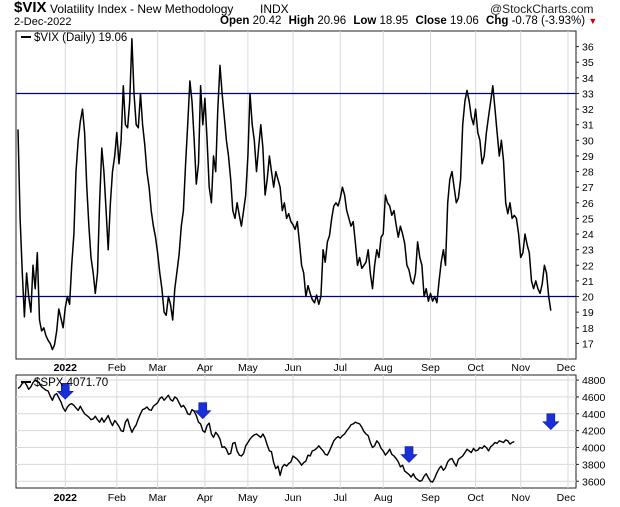 The image size is (620, 507). Describe the element at coordinates (588, 251) in the screenshot. I see `vix-y-tick-label: 23` at that location.